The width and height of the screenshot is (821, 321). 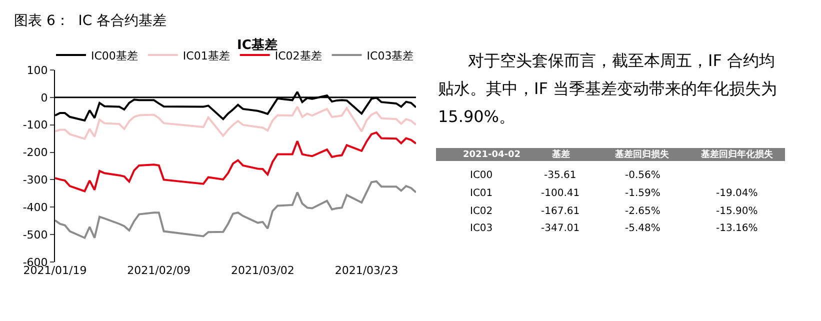 I want to click on y-tick-label: 0, so click(x=44, y=97).